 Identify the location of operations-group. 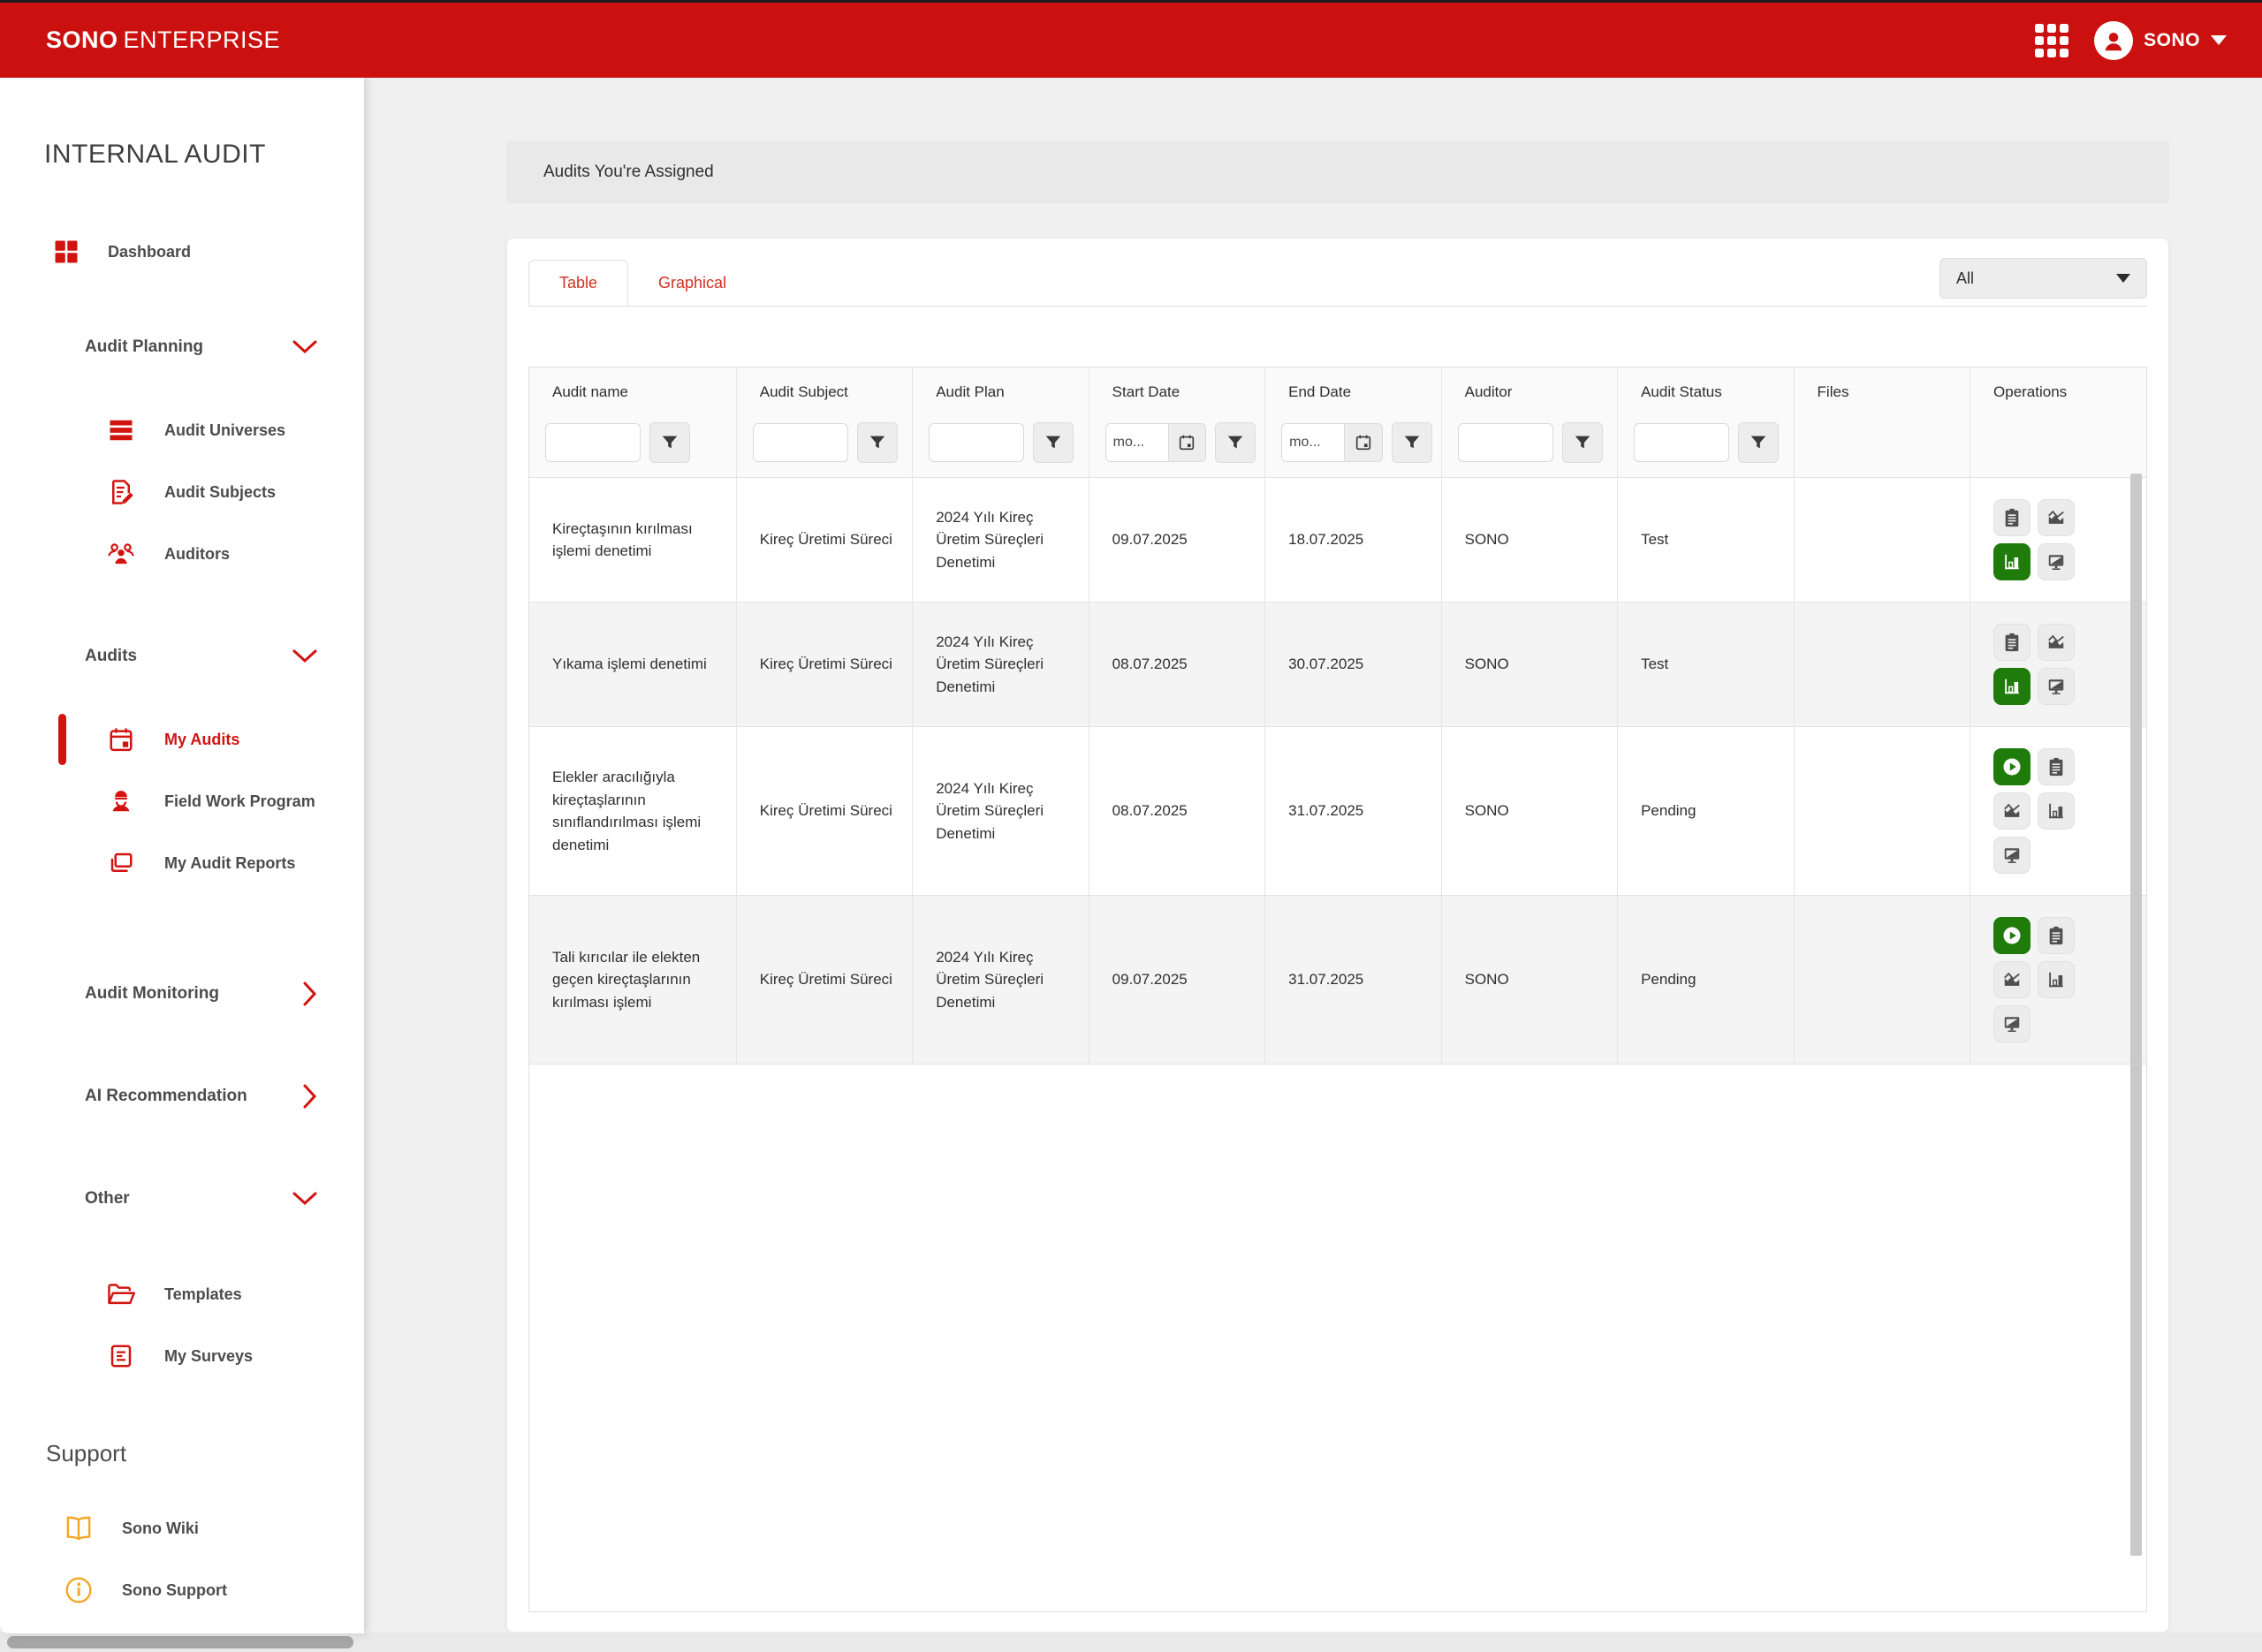
(2055, 811).